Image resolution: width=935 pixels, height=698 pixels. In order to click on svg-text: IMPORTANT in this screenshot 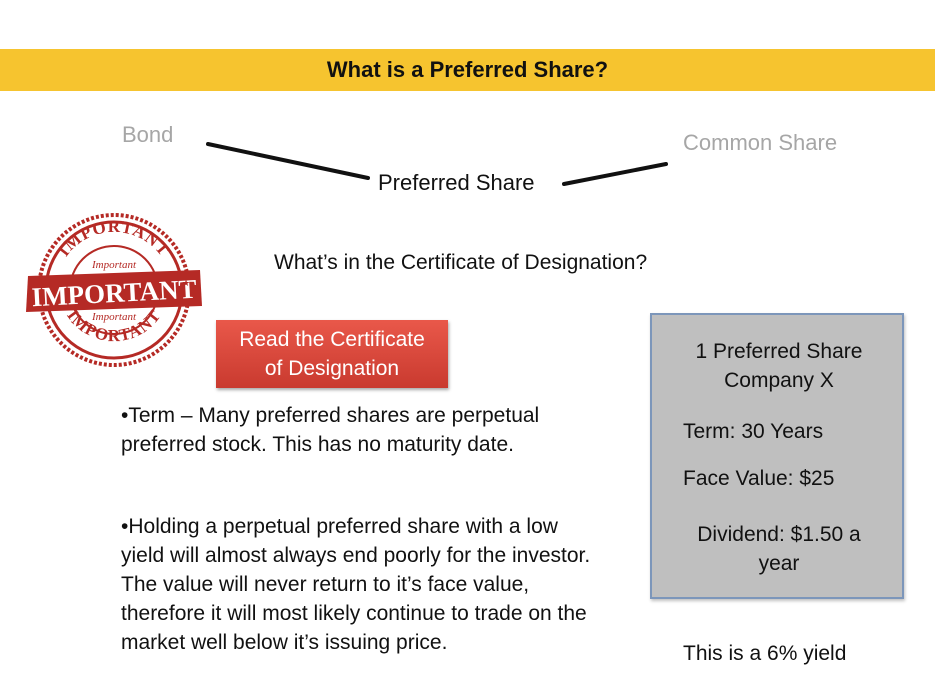, I will do `click(114, 238)`.